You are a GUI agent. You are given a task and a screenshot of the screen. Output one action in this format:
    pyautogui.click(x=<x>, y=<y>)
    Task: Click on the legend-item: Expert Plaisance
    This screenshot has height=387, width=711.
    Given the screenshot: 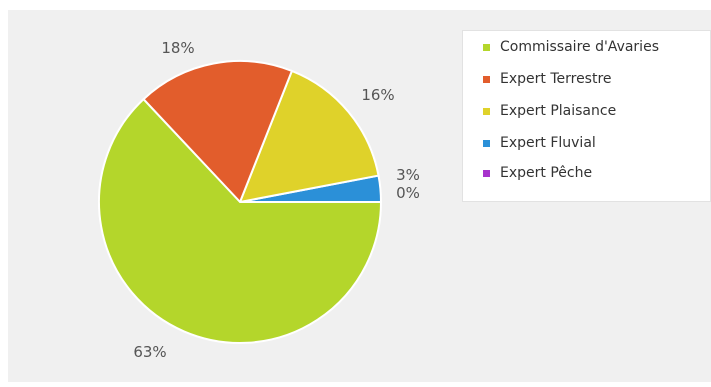 What is the action you would take?
    pyautogui.click(x=549, y=111)
    